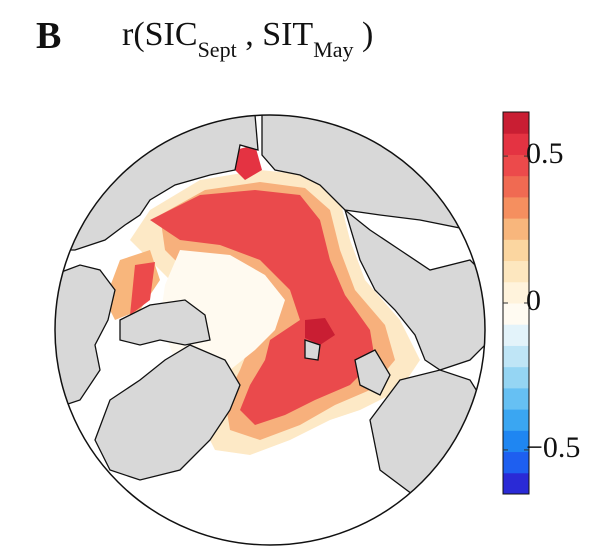 The image size is (606, 550). What do you see at coordinates (165, 322) in the screenshot?
I see `land-archipelago` at bounding box center [165, 322].